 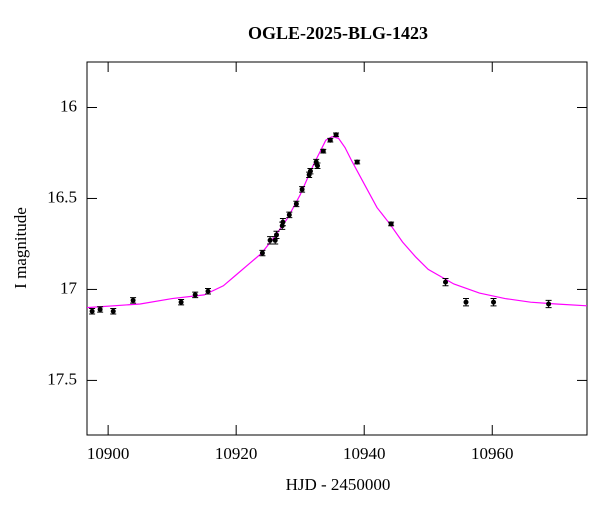 I want to click on x-tick-label: 10900, so click(x=108, y=453).